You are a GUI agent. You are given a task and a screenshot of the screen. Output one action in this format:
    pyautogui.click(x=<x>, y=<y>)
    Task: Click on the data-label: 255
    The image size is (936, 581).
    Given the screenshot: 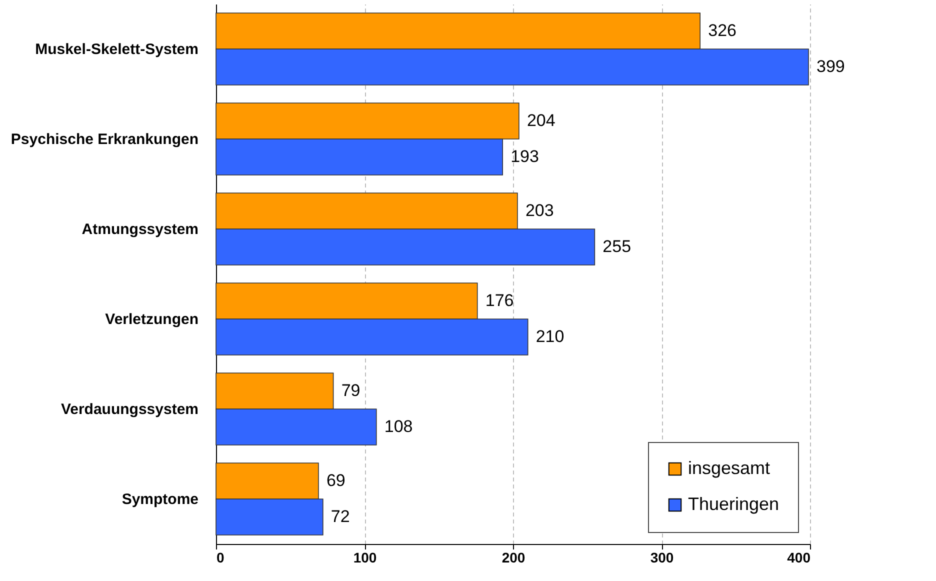 What is the action you would take?
    pyautogui.click(x=617, y=246)
    